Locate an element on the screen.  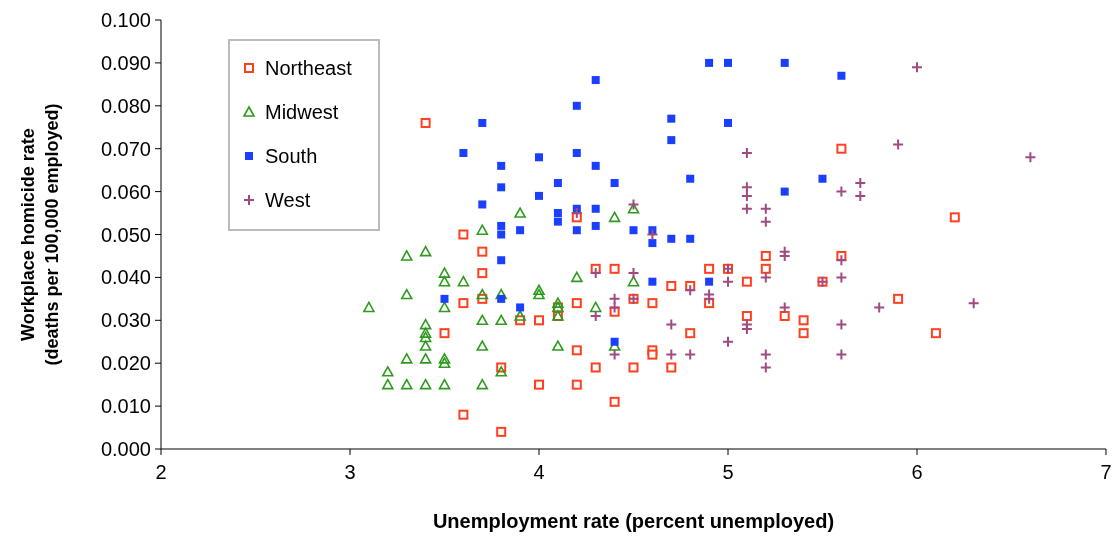
y-tick-label: 0.040 is located at coordinates (125, 277).